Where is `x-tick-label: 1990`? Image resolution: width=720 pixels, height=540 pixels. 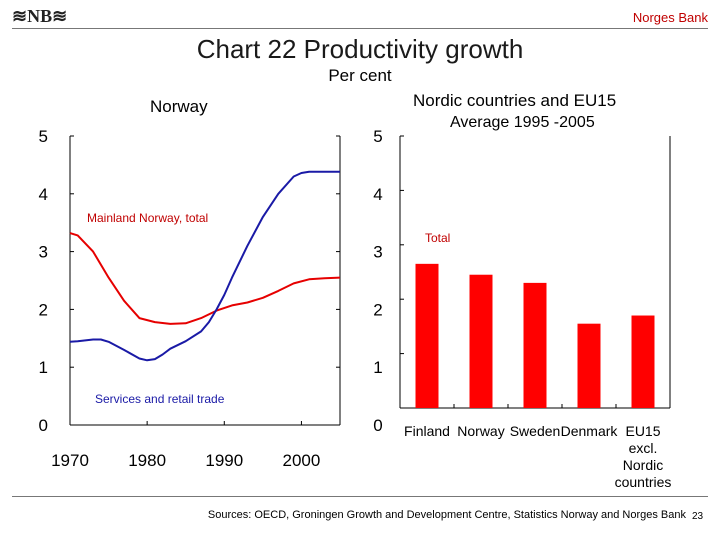 x-tick-label: 1990 is located at coordinates (224, 460).